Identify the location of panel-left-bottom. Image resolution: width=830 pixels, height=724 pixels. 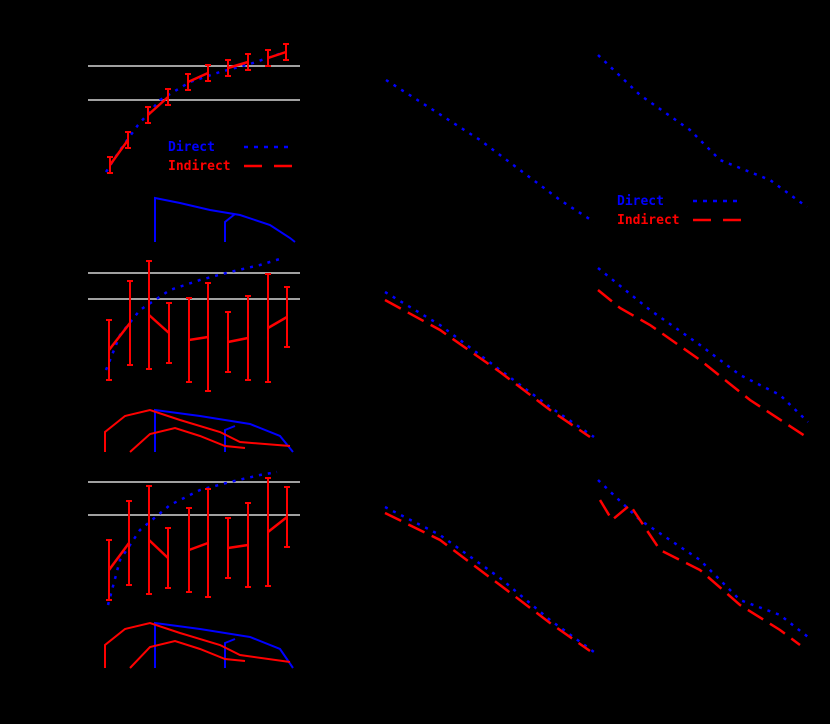
(194, 538).